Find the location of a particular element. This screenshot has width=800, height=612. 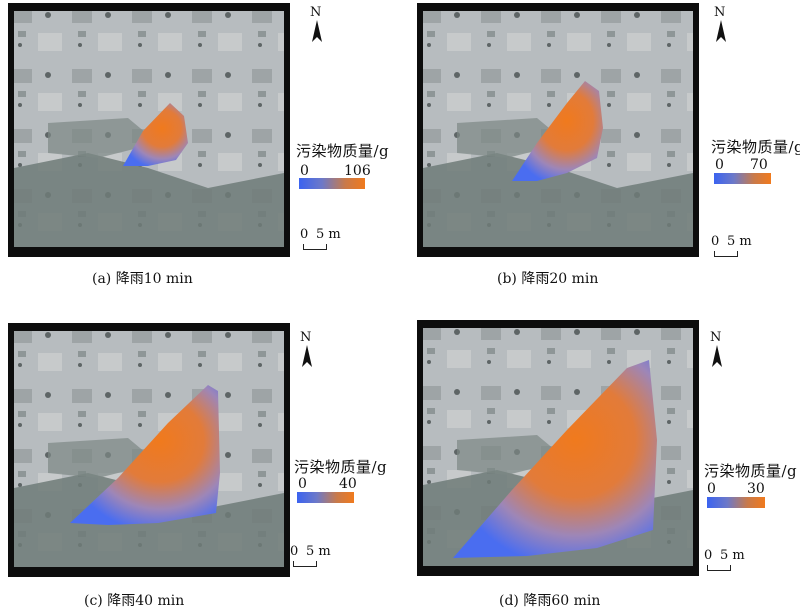

legend-max: 106 is located at coordinates (357, 171).